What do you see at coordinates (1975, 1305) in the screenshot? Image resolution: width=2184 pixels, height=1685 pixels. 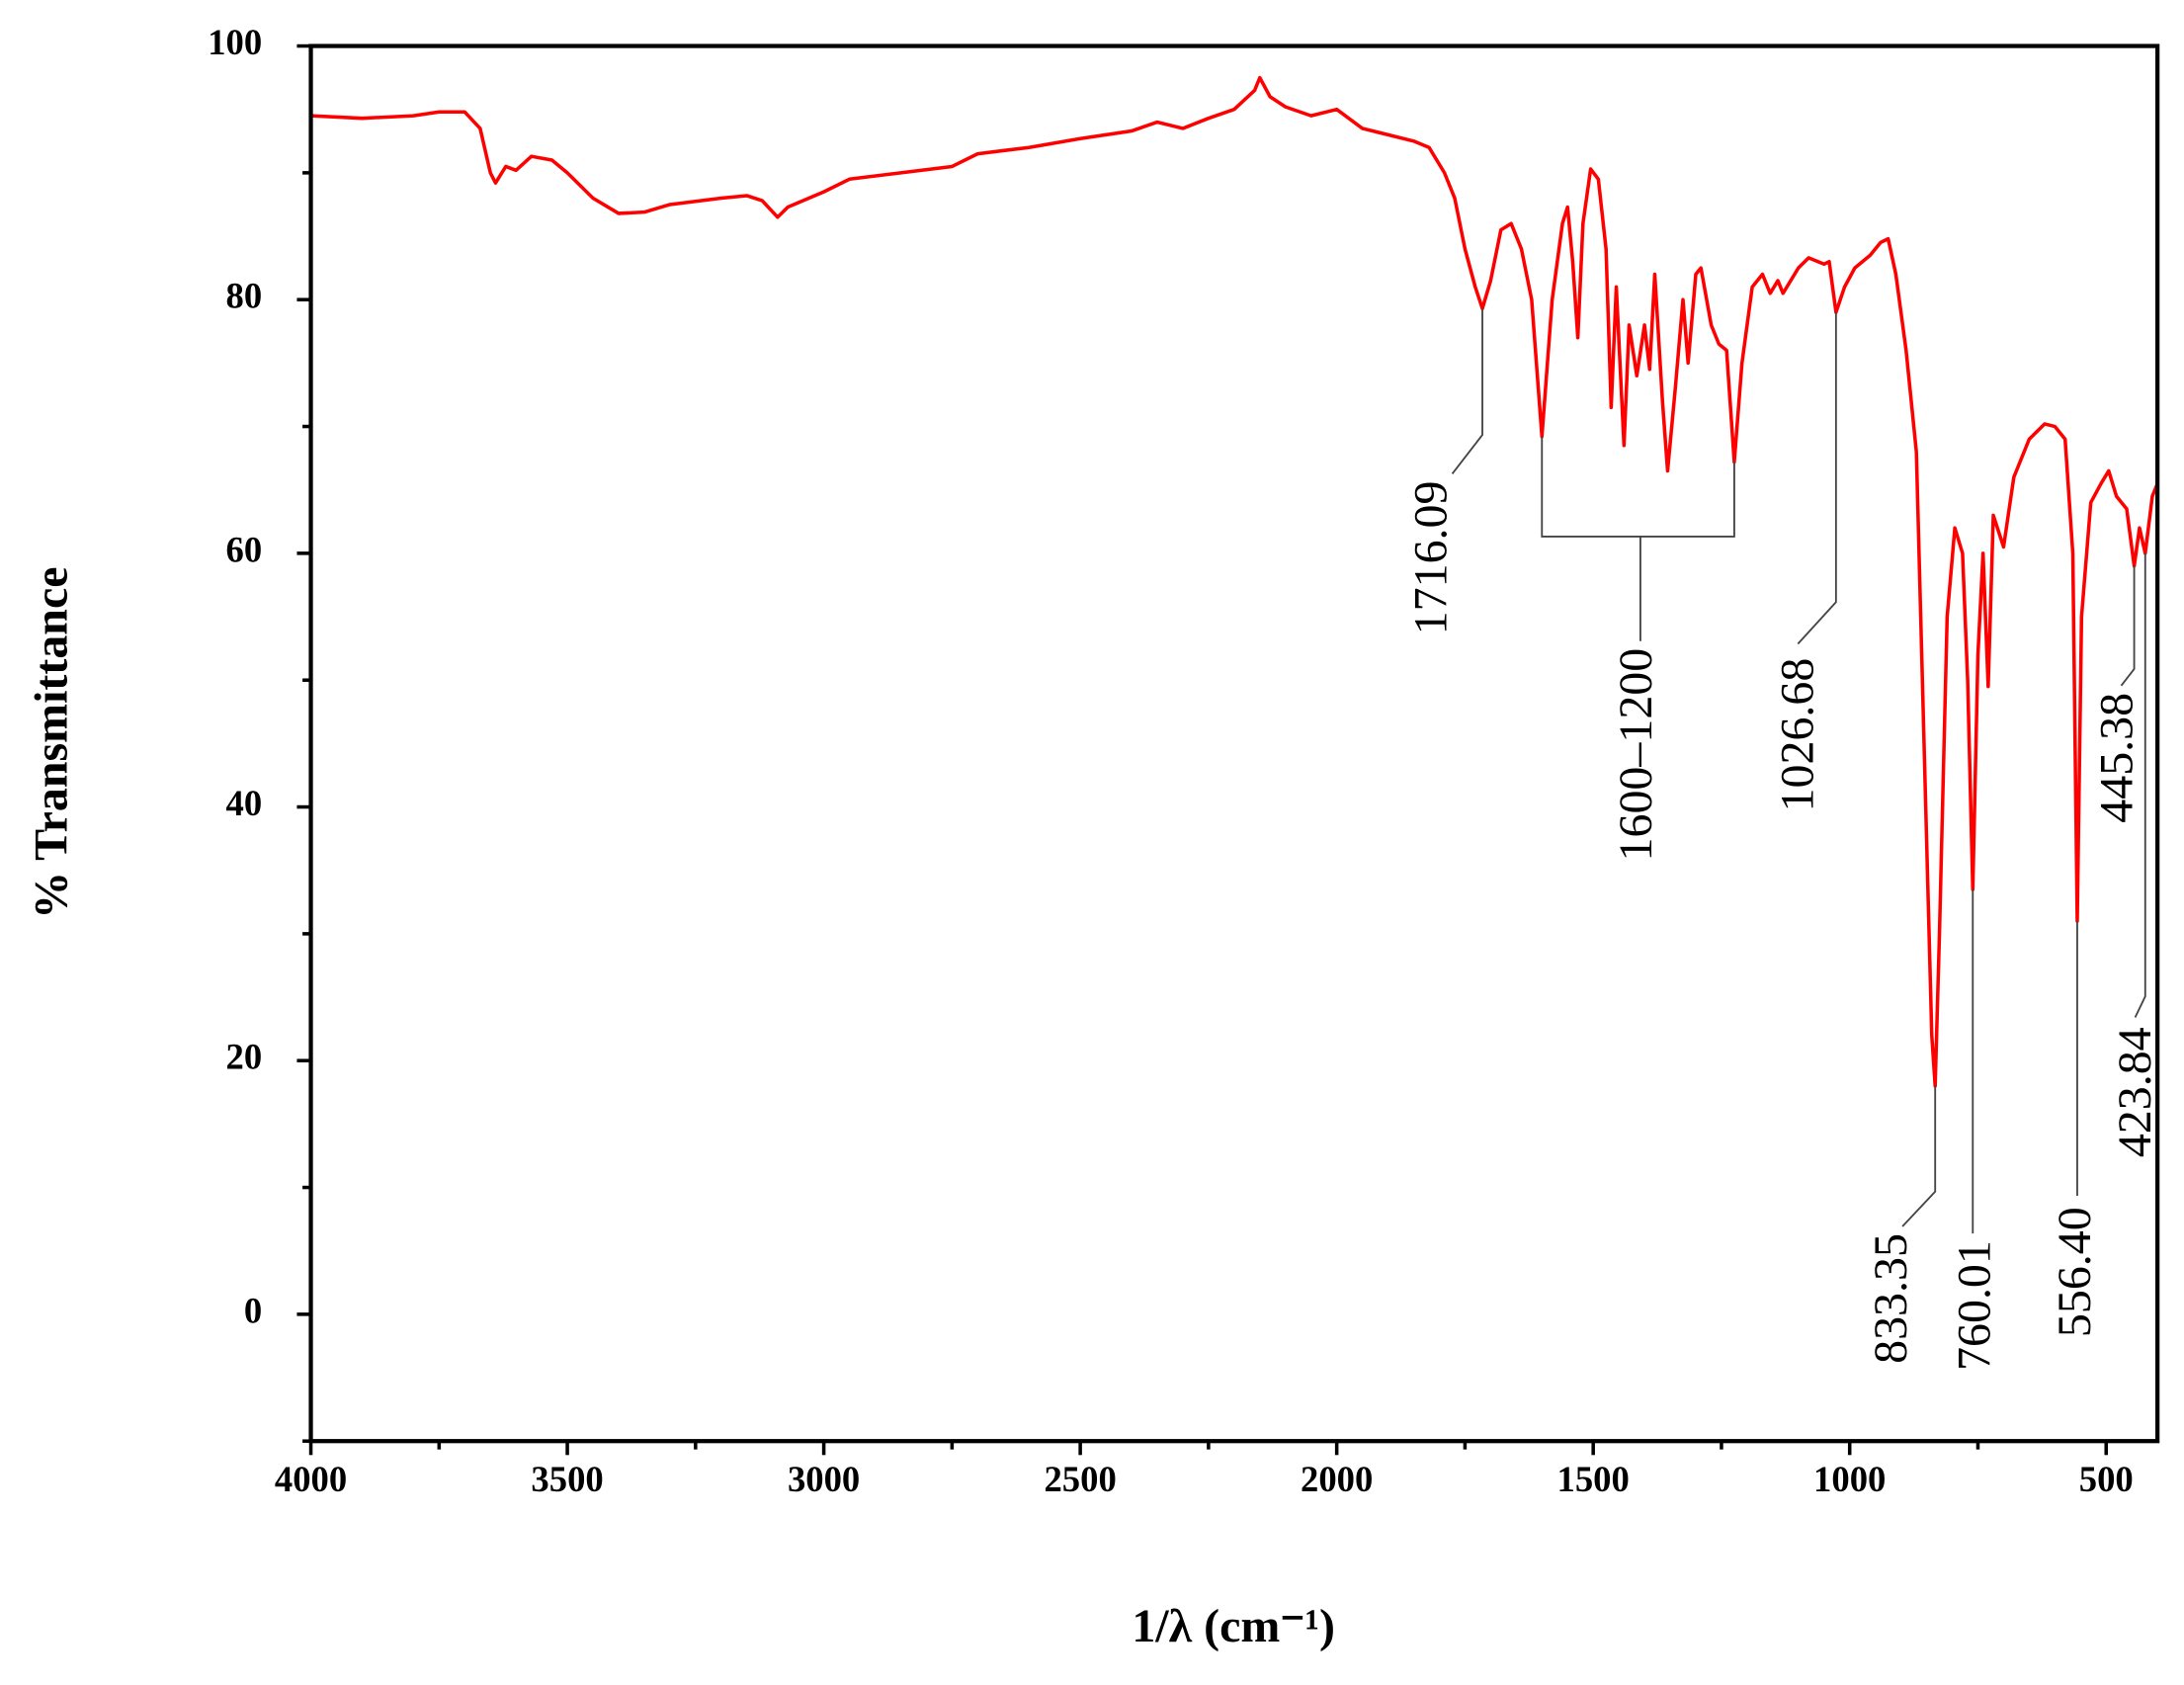 I see `annotation-label: 760.01` at bounding box center [1975, 1305].